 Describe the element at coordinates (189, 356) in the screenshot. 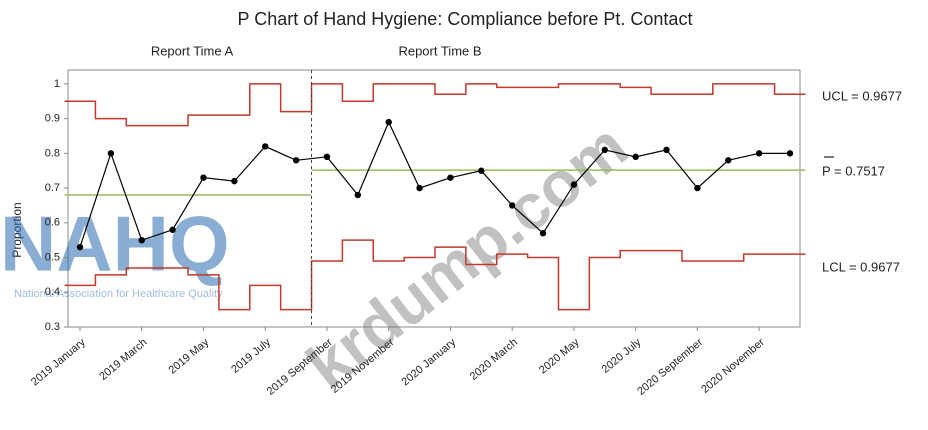

I see `x-tick-label: 2019 May` at that location.